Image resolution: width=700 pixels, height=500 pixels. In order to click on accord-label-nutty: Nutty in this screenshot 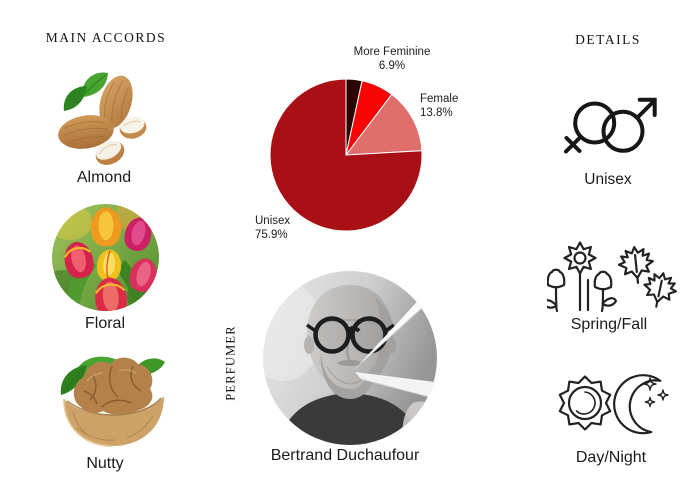, I will do `click(105, 463)`.